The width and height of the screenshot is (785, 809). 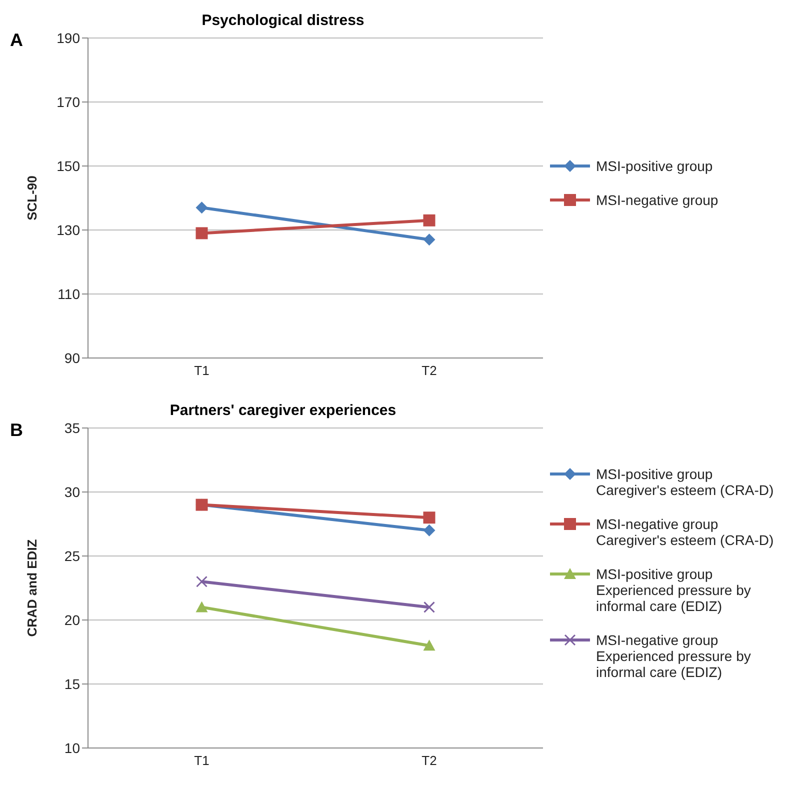 I want to click on y-tick-label: 130, so click(x=68, y=230).